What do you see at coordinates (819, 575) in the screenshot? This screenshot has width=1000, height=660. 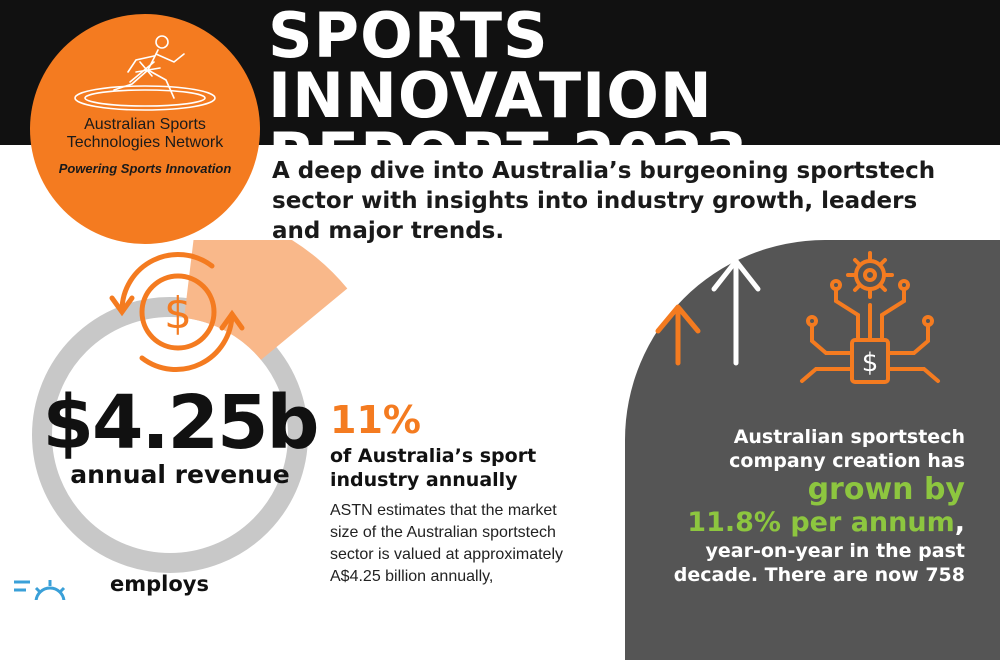 I see `growth-line-4: decade. There are now 758` at bounding box center [819, 575].